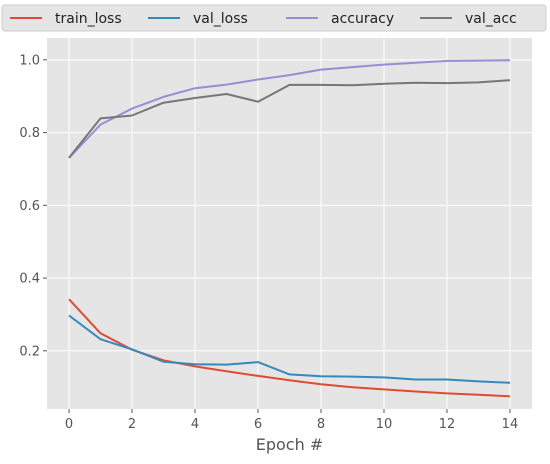  I want to click on x-tick-label: 14, so click(510, 424).